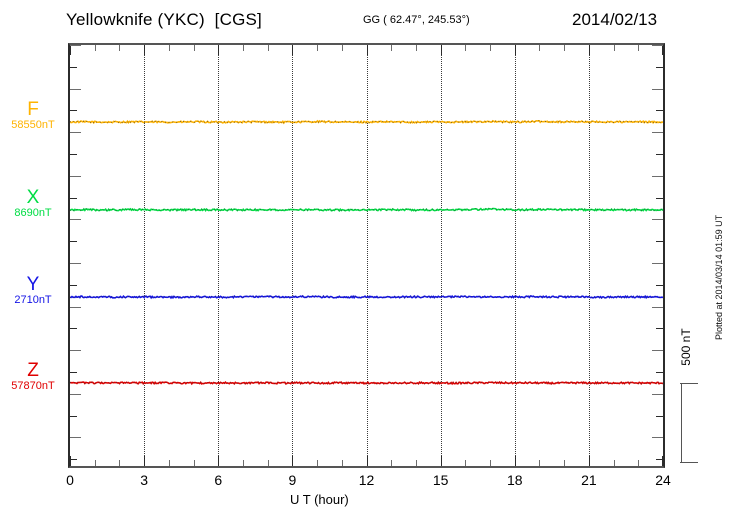 Image resolution: width=730 pixels, height=520 pixels. Describe the element at coordinates (33, 370) in the screenshot. I see `component-letter-Z: Z` at that location.